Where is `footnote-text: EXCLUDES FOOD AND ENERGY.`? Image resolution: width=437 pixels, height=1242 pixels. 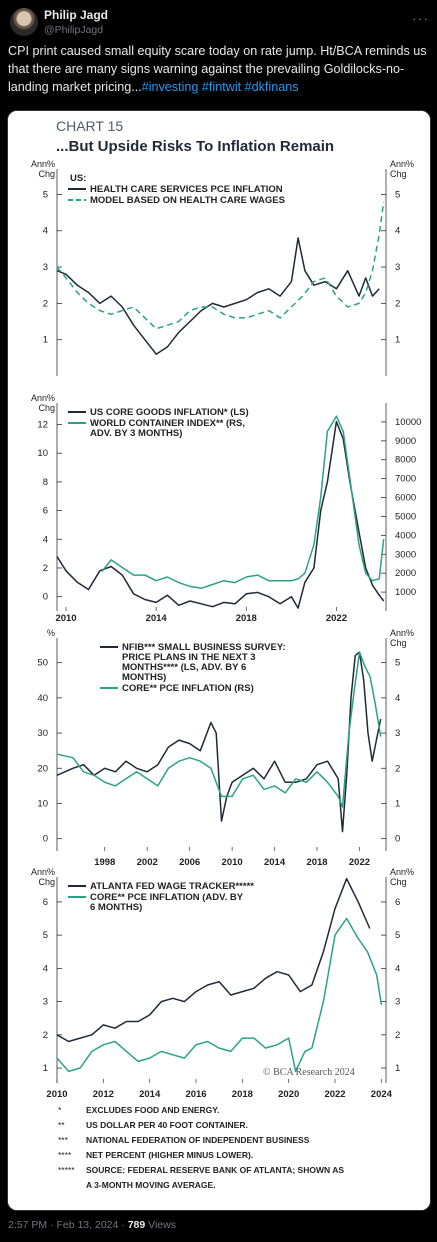 footnote-text: EXCLUDES FOOD AND ENERGY. is located at coordinates (152, 1110).